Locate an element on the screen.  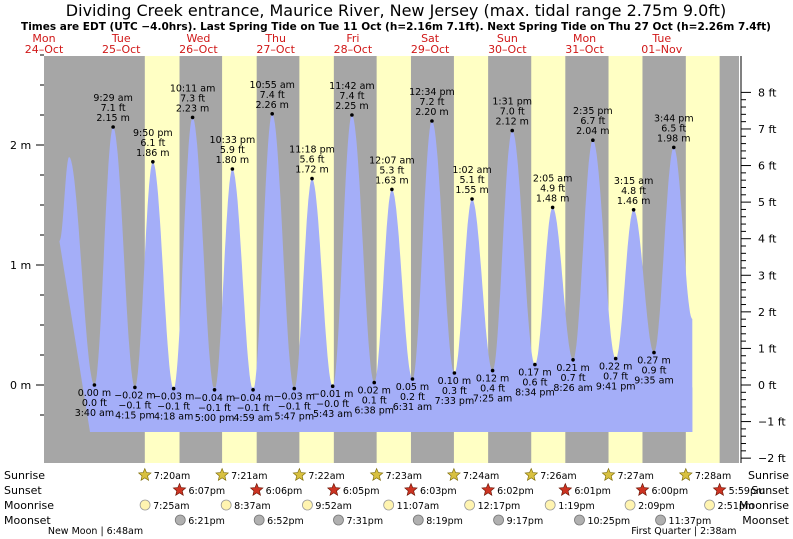
right-tick-label: 2 ft is located at coordinates (767, 312).